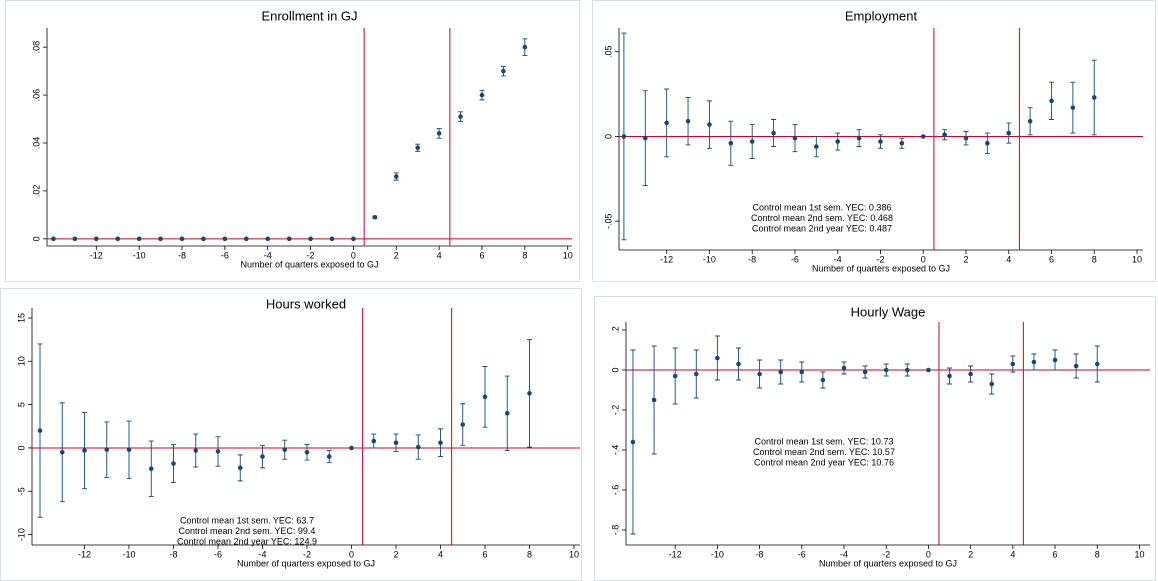  I want to click on annotation: Control mean 2nd sem. YEC: 99.4, so click(247, 531).